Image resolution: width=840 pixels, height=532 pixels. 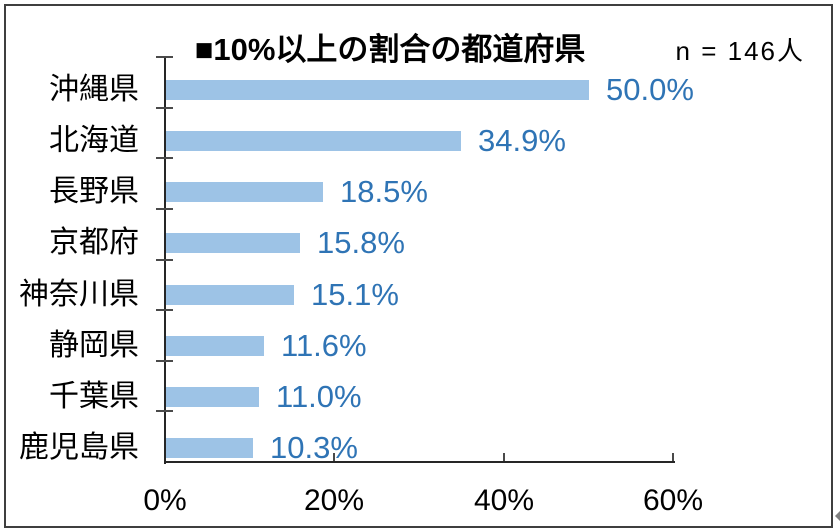 What do you see at coordinates (79, 447) in the screenshot?
I see `category-label: 鹿児島県` at bounding box center [79, 447].